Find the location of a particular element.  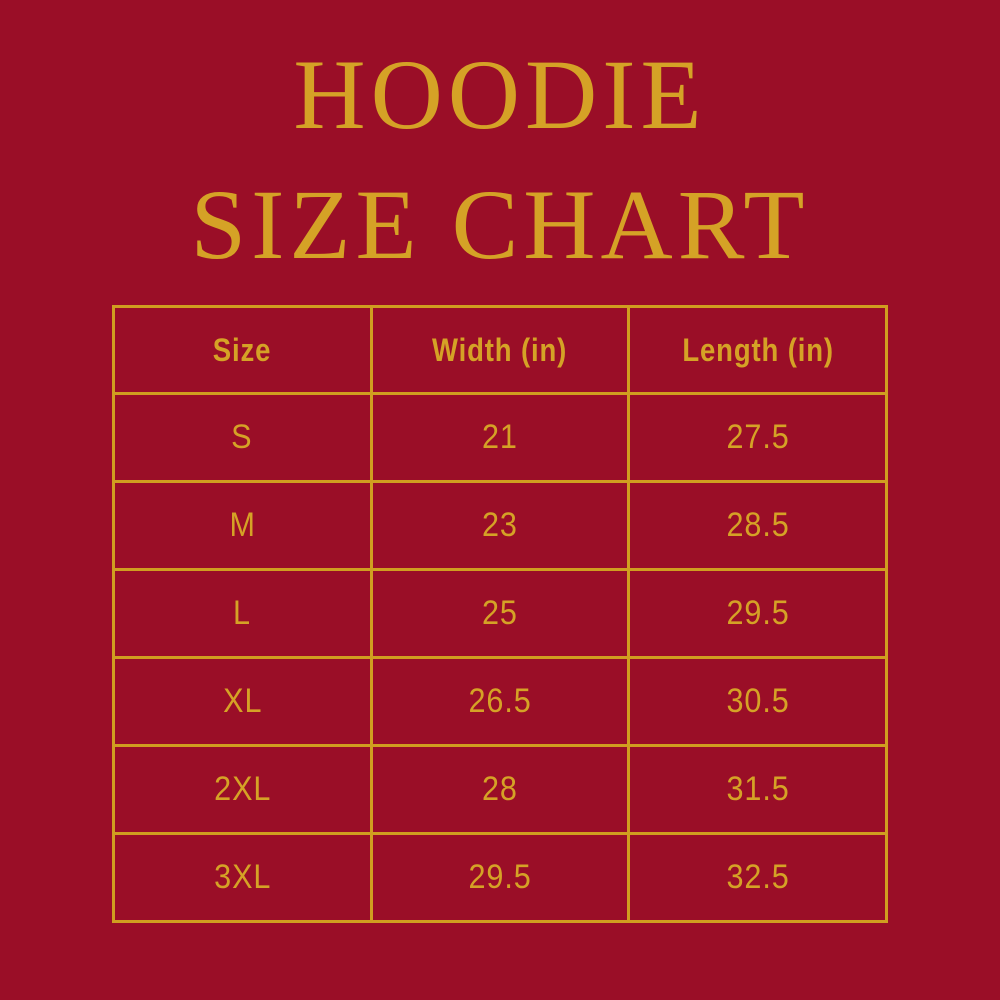

length-value: 29.5 is located at coordinates (758, 613).